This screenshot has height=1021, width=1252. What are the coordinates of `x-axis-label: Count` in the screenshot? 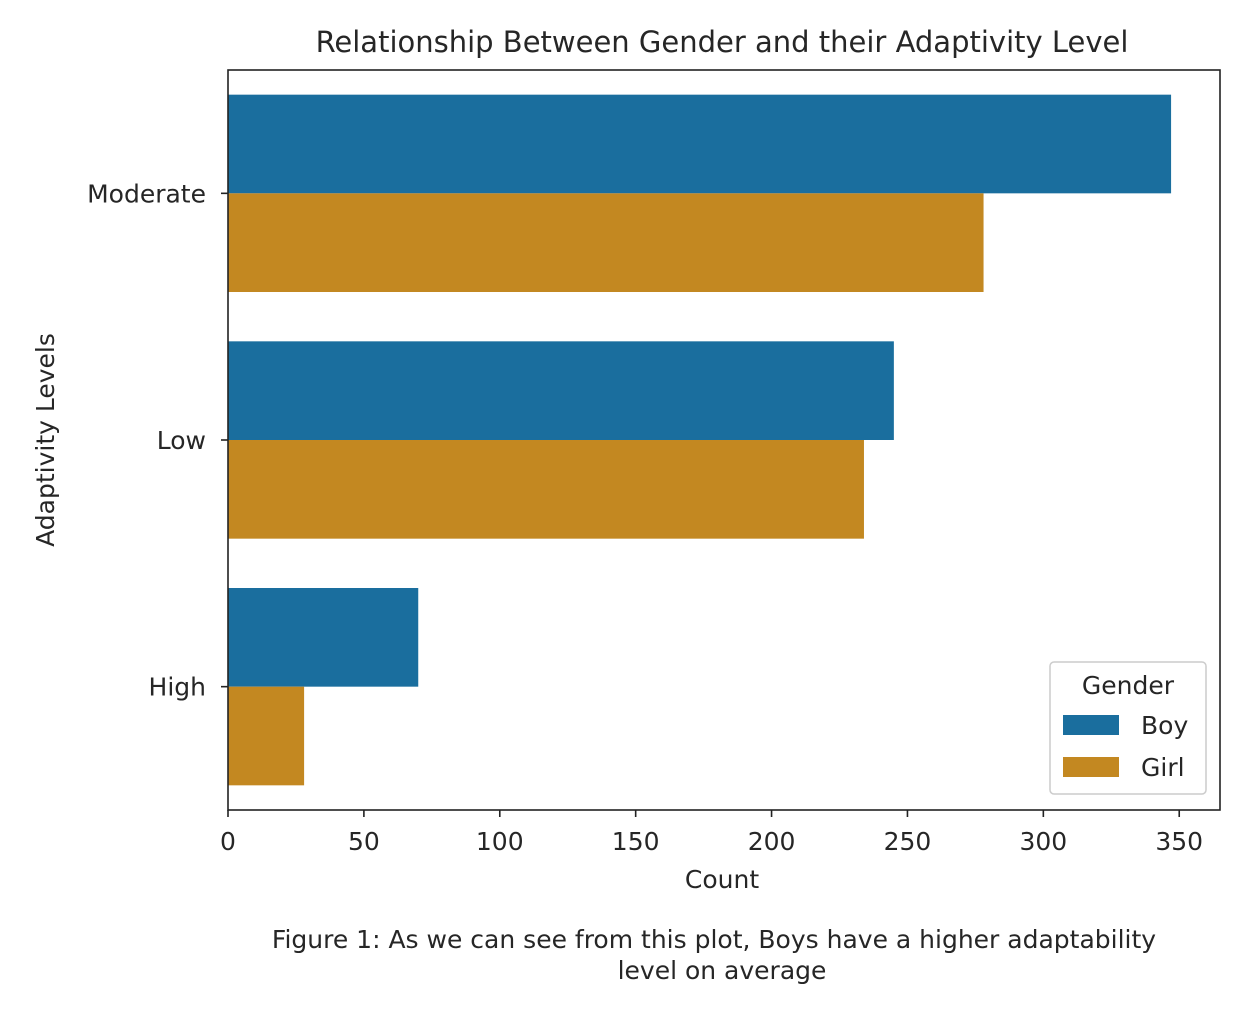 It's located at (722, 879).